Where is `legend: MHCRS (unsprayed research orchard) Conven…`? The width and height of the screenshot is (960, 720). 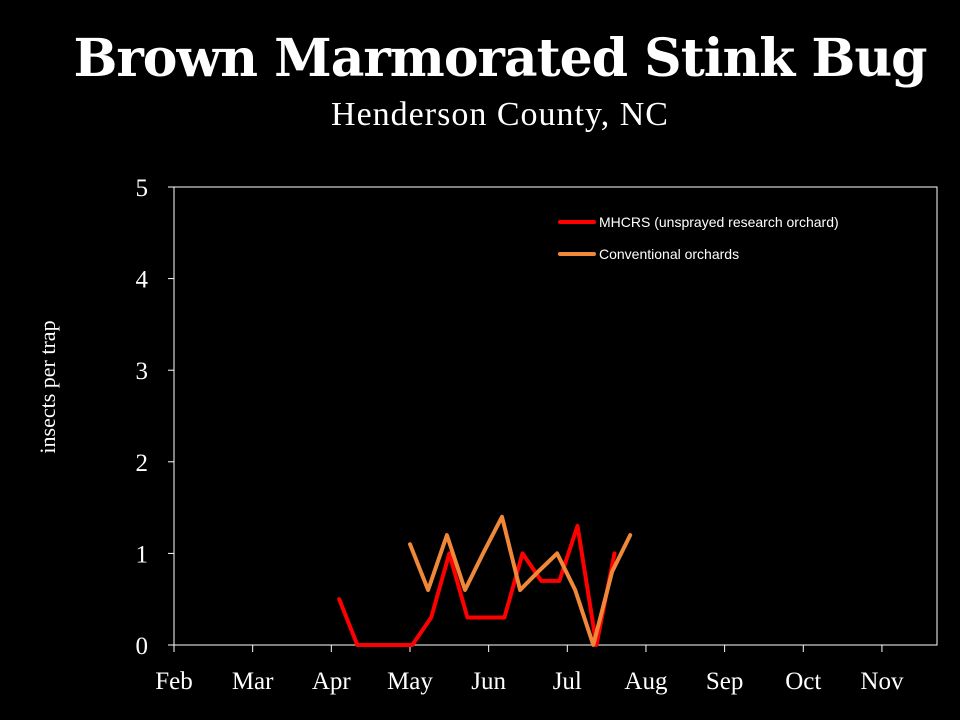
legend: MHCRS (unsprayed research orchard) Conven… is located at coordinates (698, 238).